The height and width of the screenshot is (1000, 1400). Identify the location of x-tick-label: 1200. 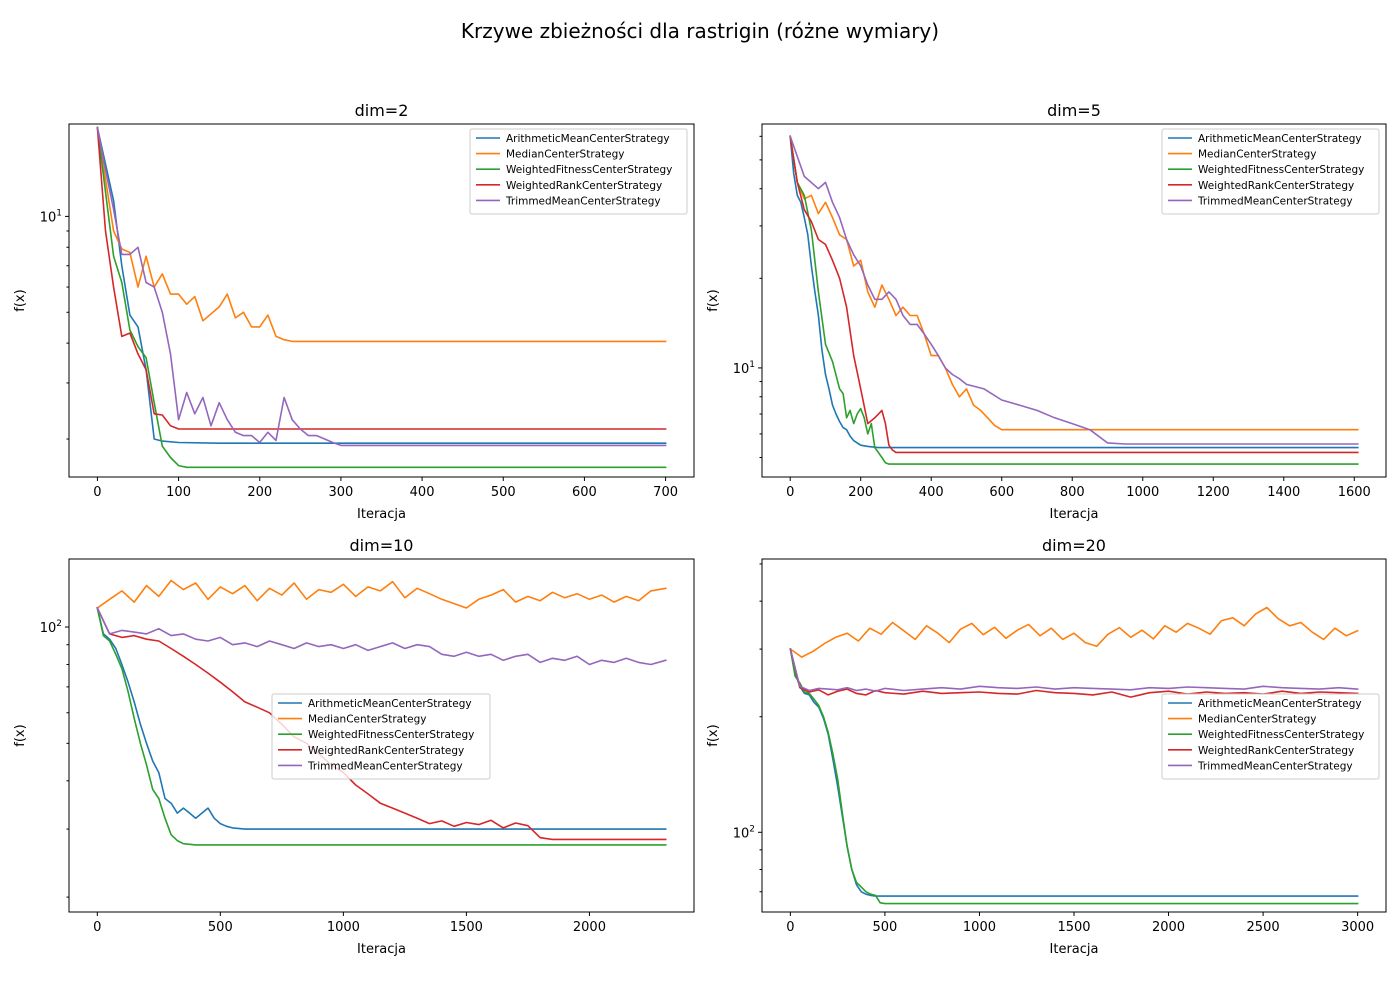
(1213, 492).